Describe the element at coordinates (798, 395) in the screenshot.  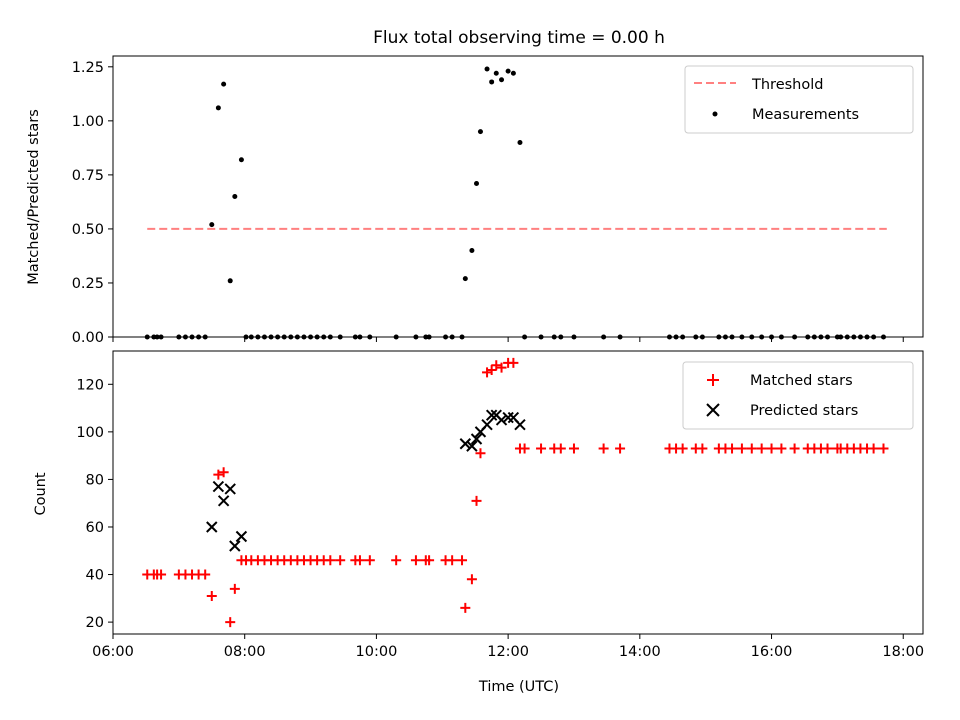
I see `bottom-legend: Matched stars Predicted stars` at that location.